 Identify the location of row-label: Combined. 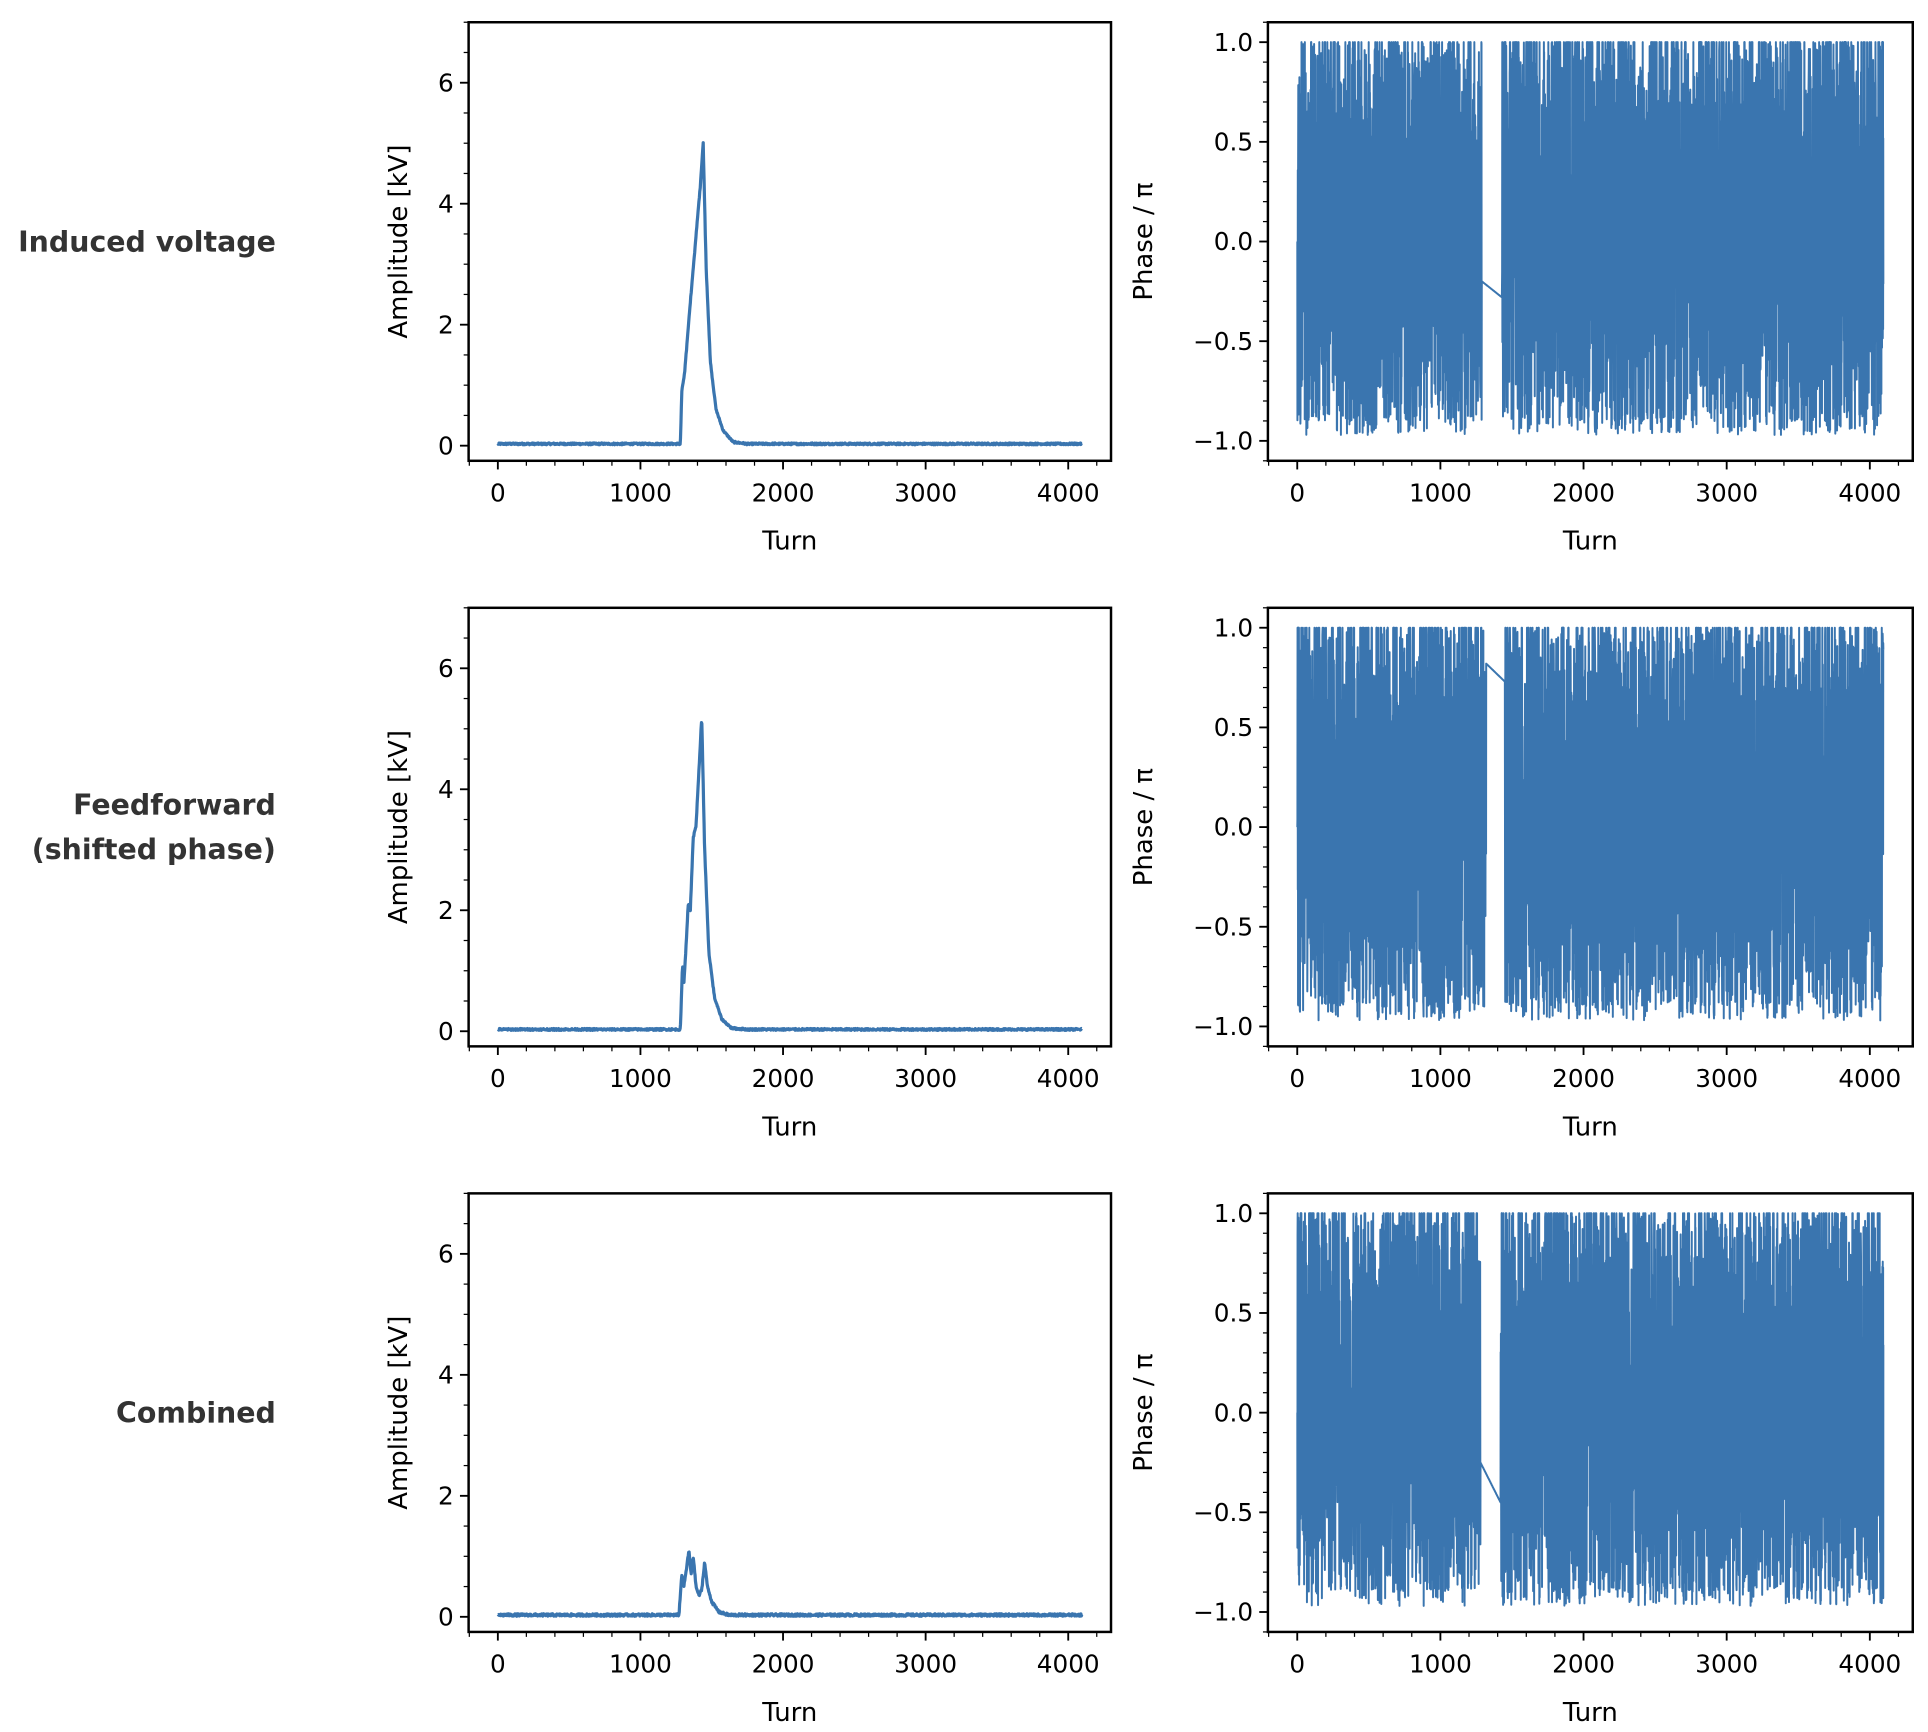
(196, 1413).